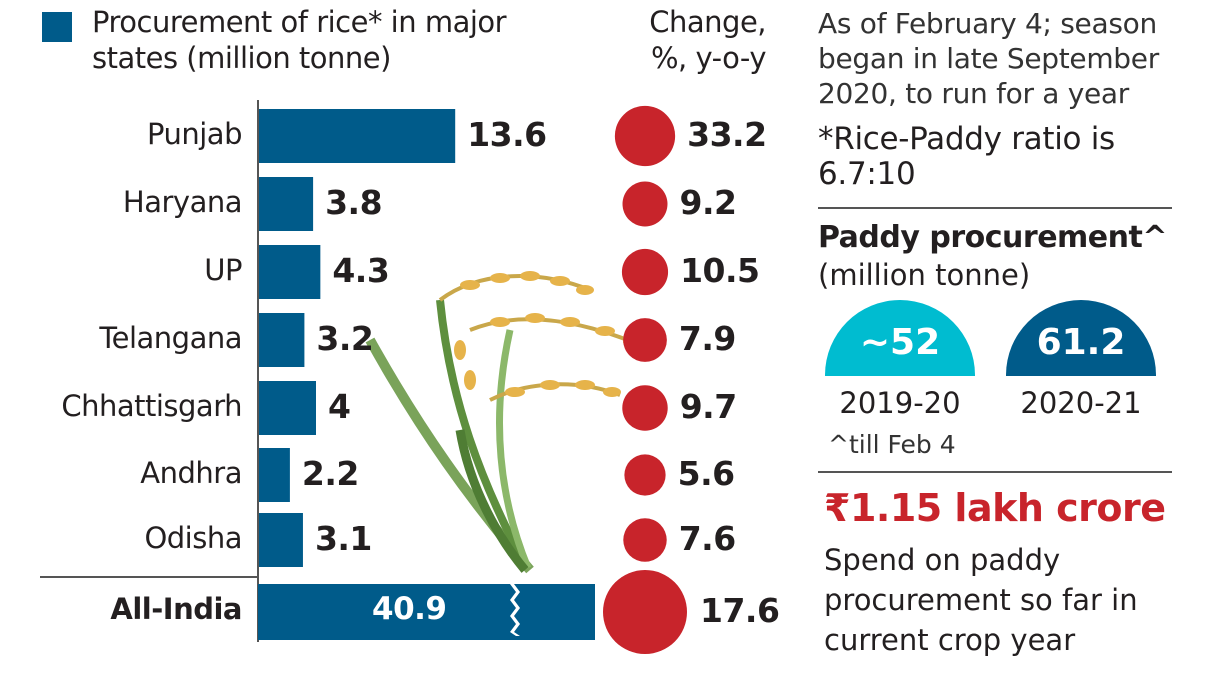 This screenshot has width=1228, height=676. I want to click on change-circle-up, so click(645, 272).